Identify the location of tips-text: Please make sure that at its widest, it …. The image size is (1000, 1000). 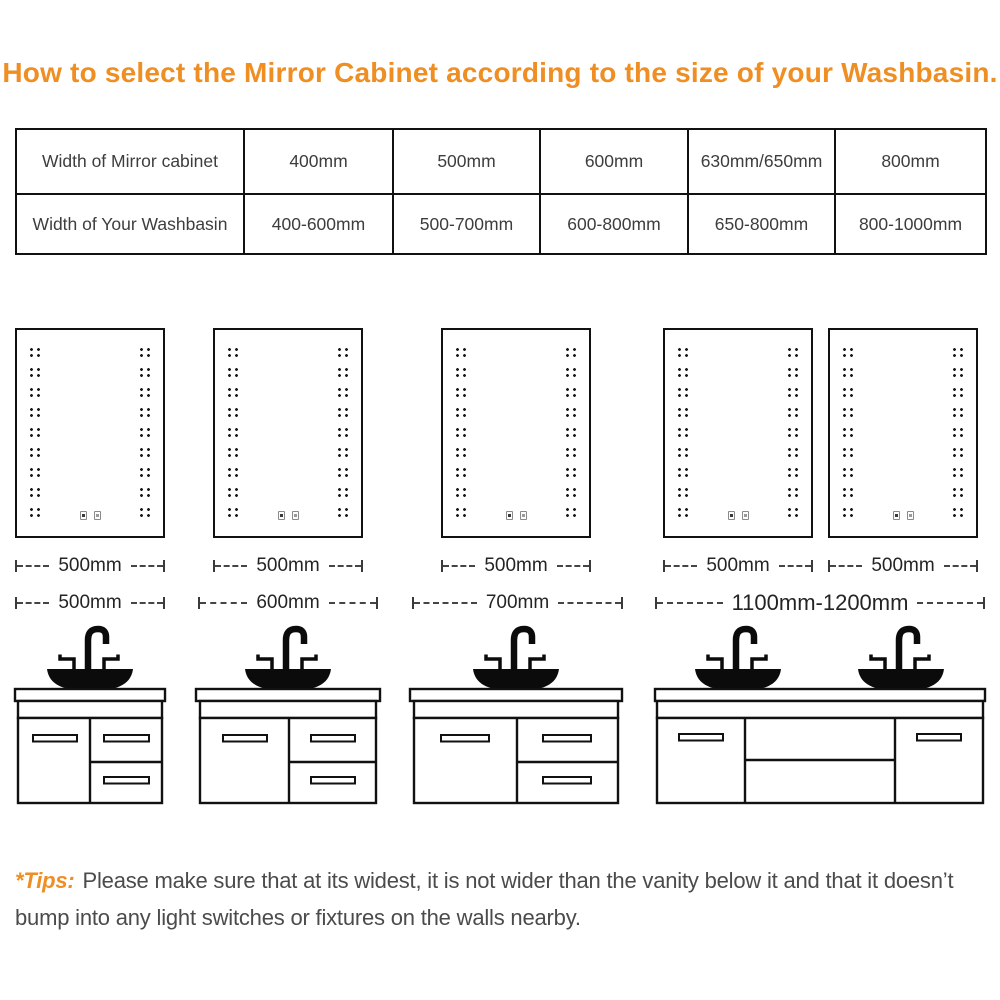
(484, 899).